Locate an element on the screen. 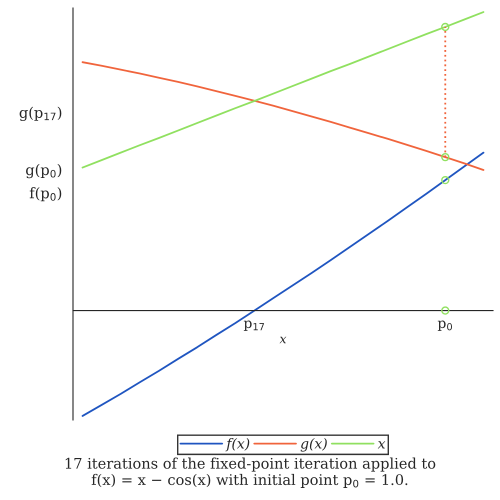  legend-label: g(x) is located at coordinates (313, 445).